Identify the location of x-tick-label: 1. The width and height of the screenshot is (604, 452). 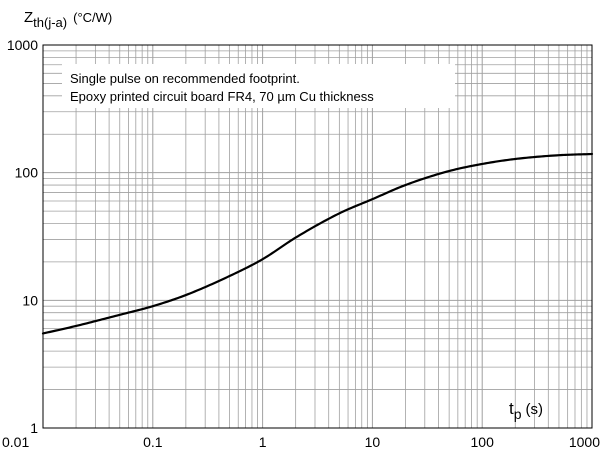
(263, 442).